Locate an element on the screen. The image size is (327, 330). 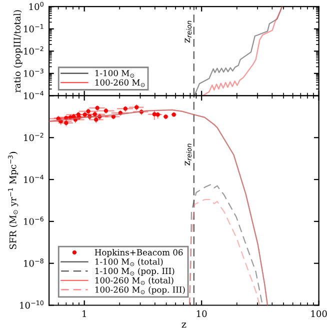
legend-label: 1-100 M$_{⊙}$ (pop. III) is located at coordinates (134, 272).